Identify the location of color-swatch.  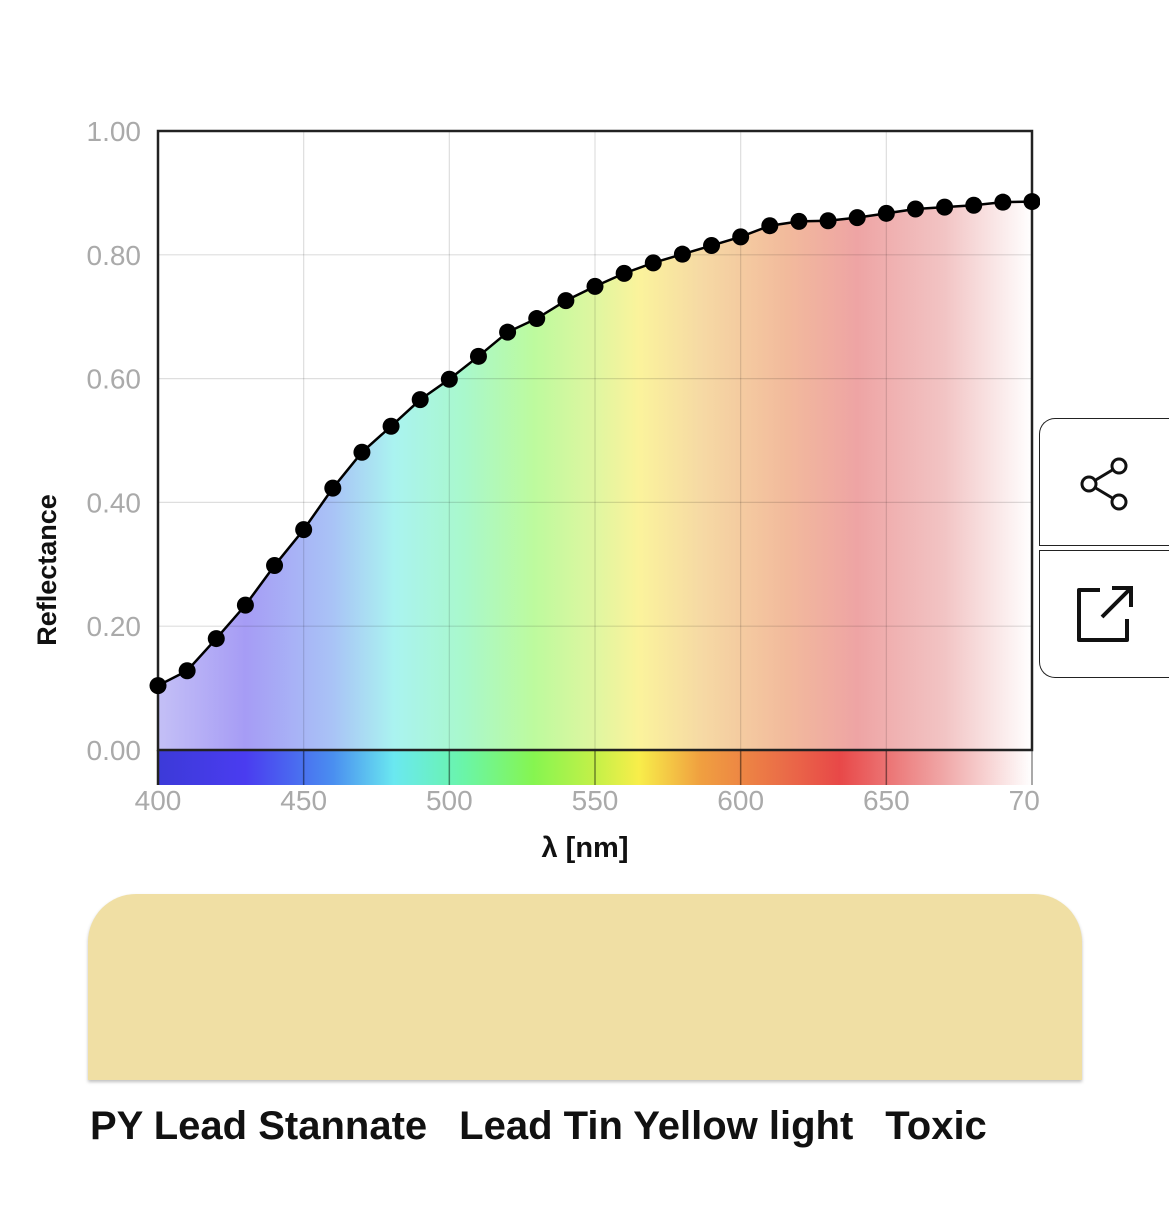
(585, 987).